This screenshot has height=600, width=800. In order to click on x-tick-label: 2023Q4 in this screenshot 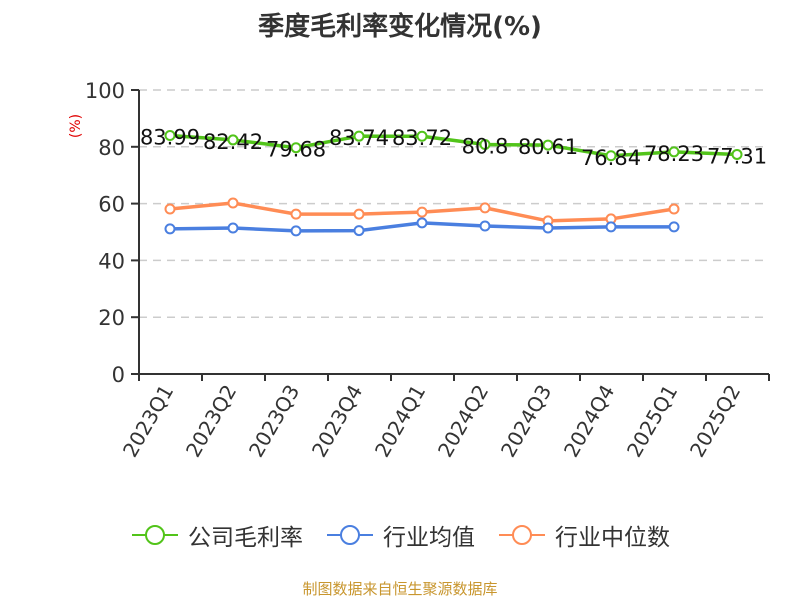, I will do `click(337, 421)`.